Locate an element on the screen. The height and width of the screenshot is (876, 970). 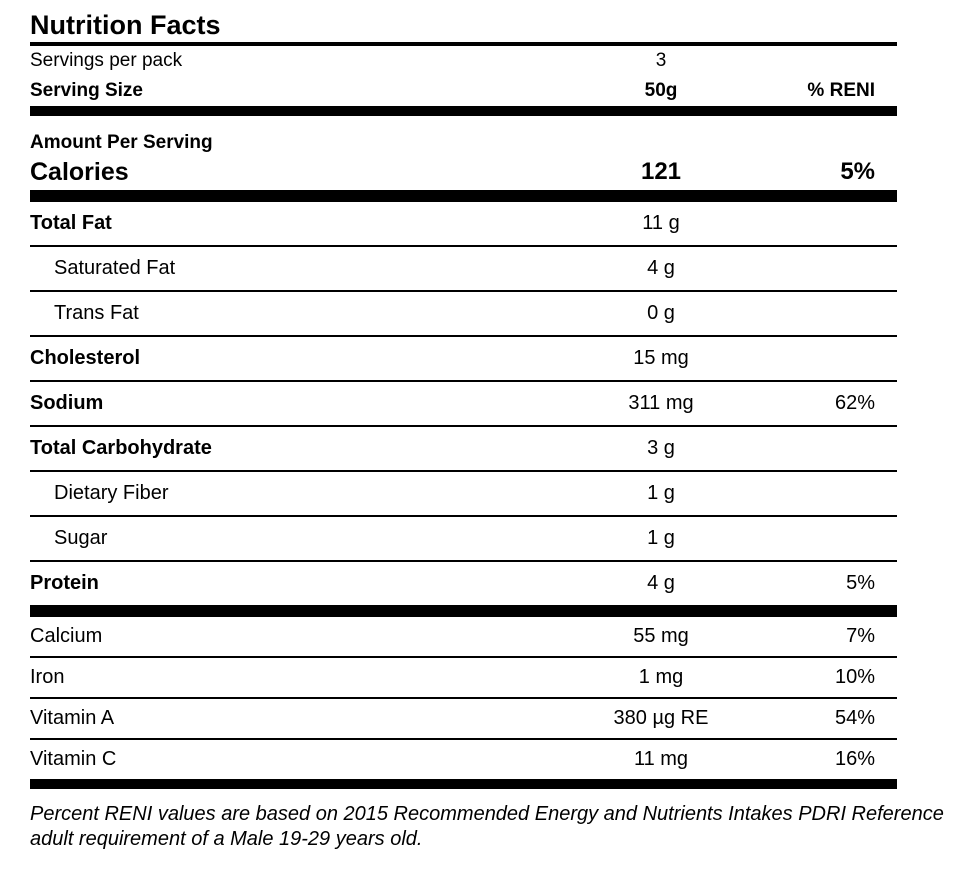
nutrient-reni: 5% is located at coordinates (860, 583).